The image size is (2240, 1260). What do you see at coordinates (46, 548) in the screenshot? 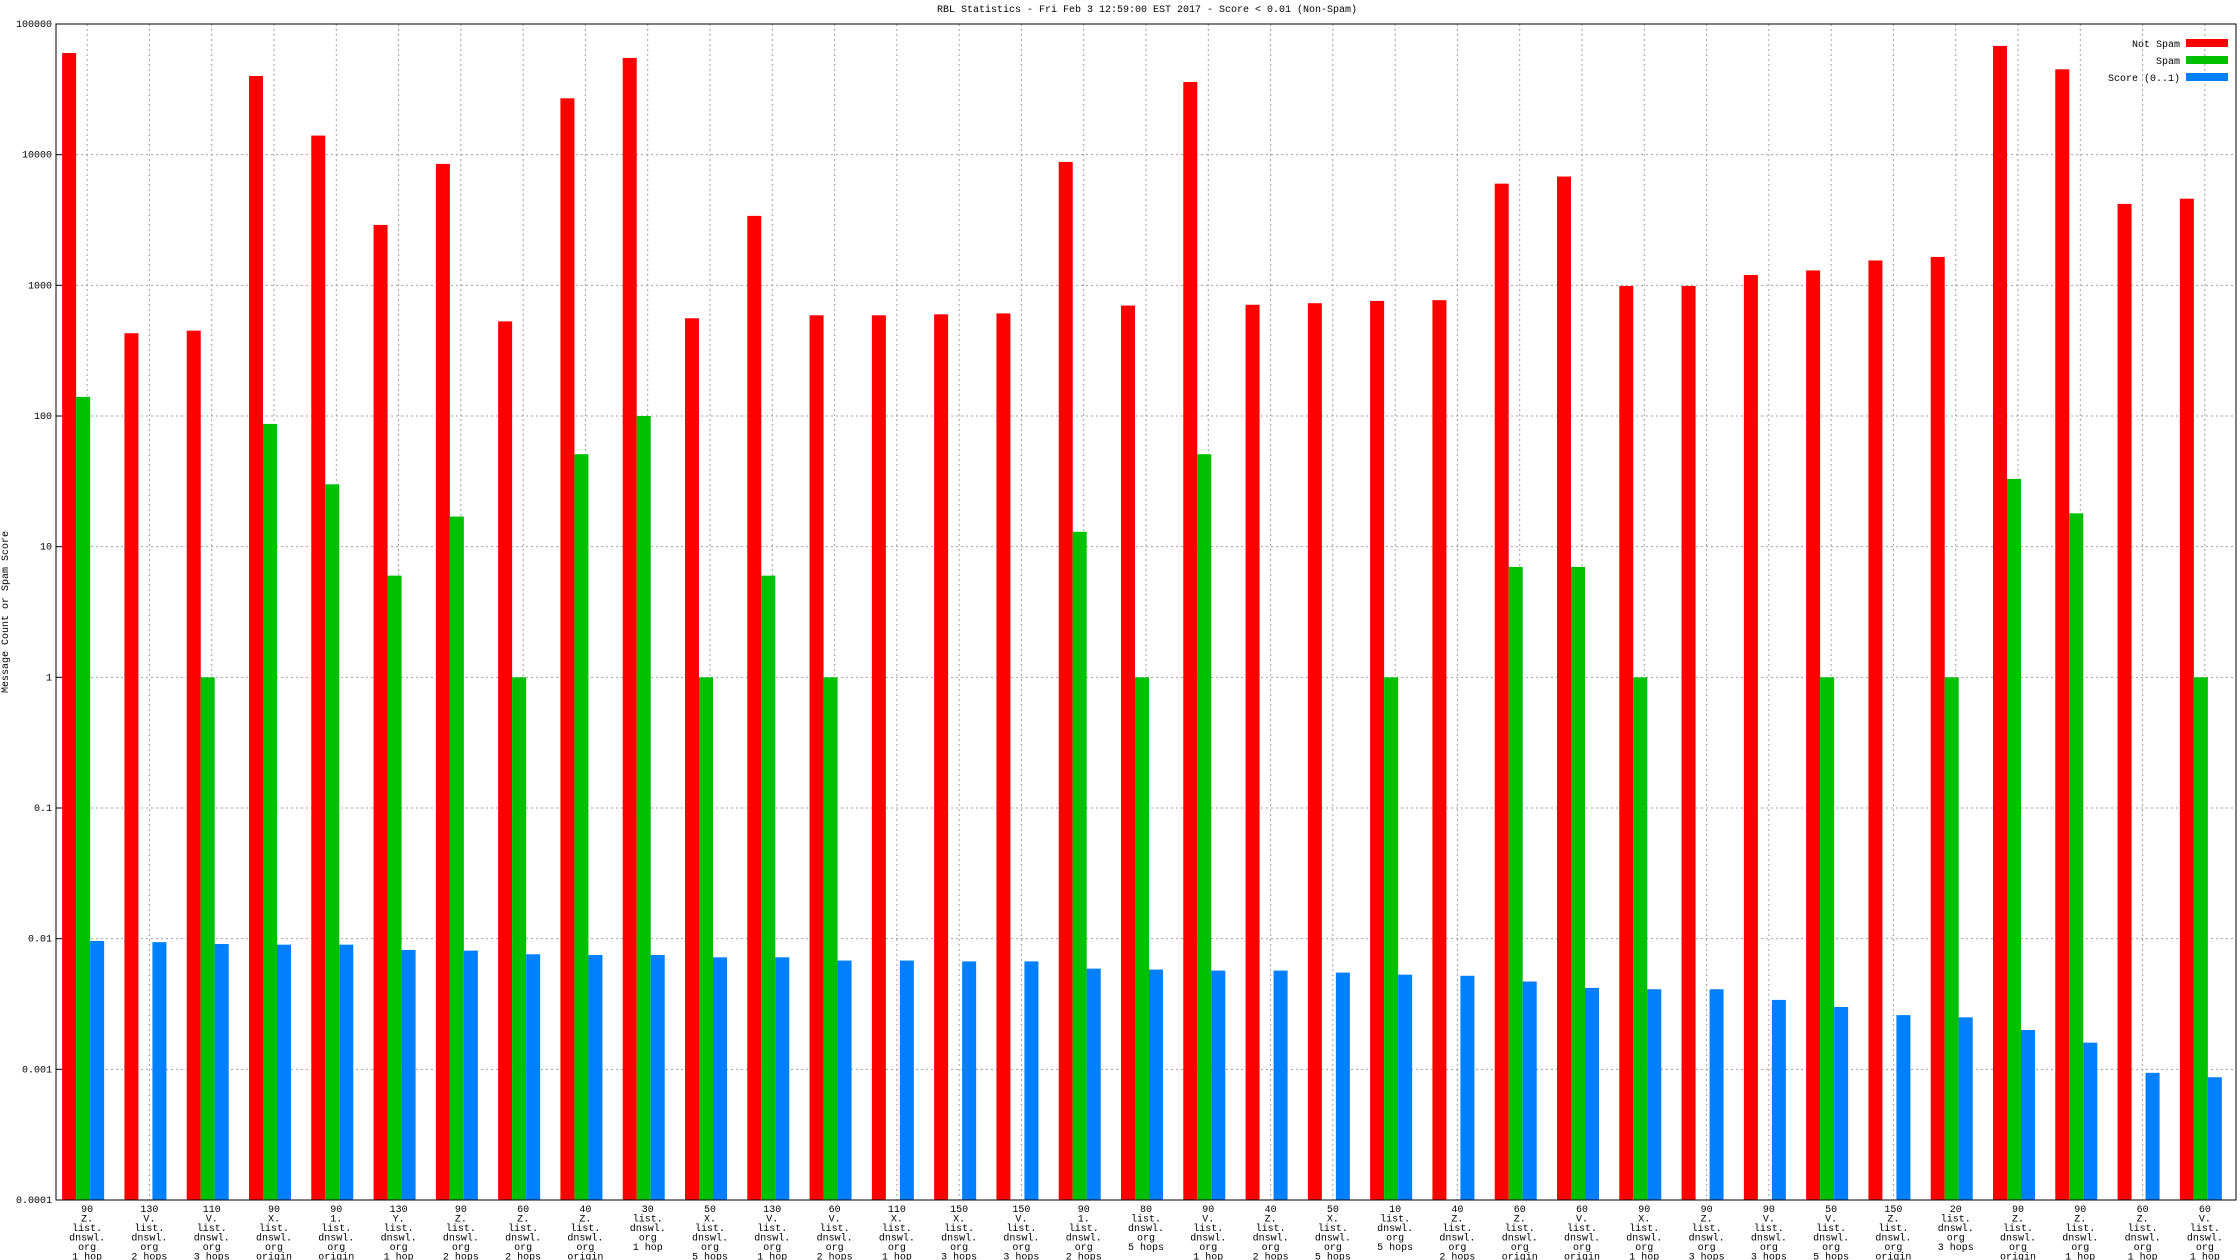
I see `y-tick-label: 10` at bounding box center [46, 548].